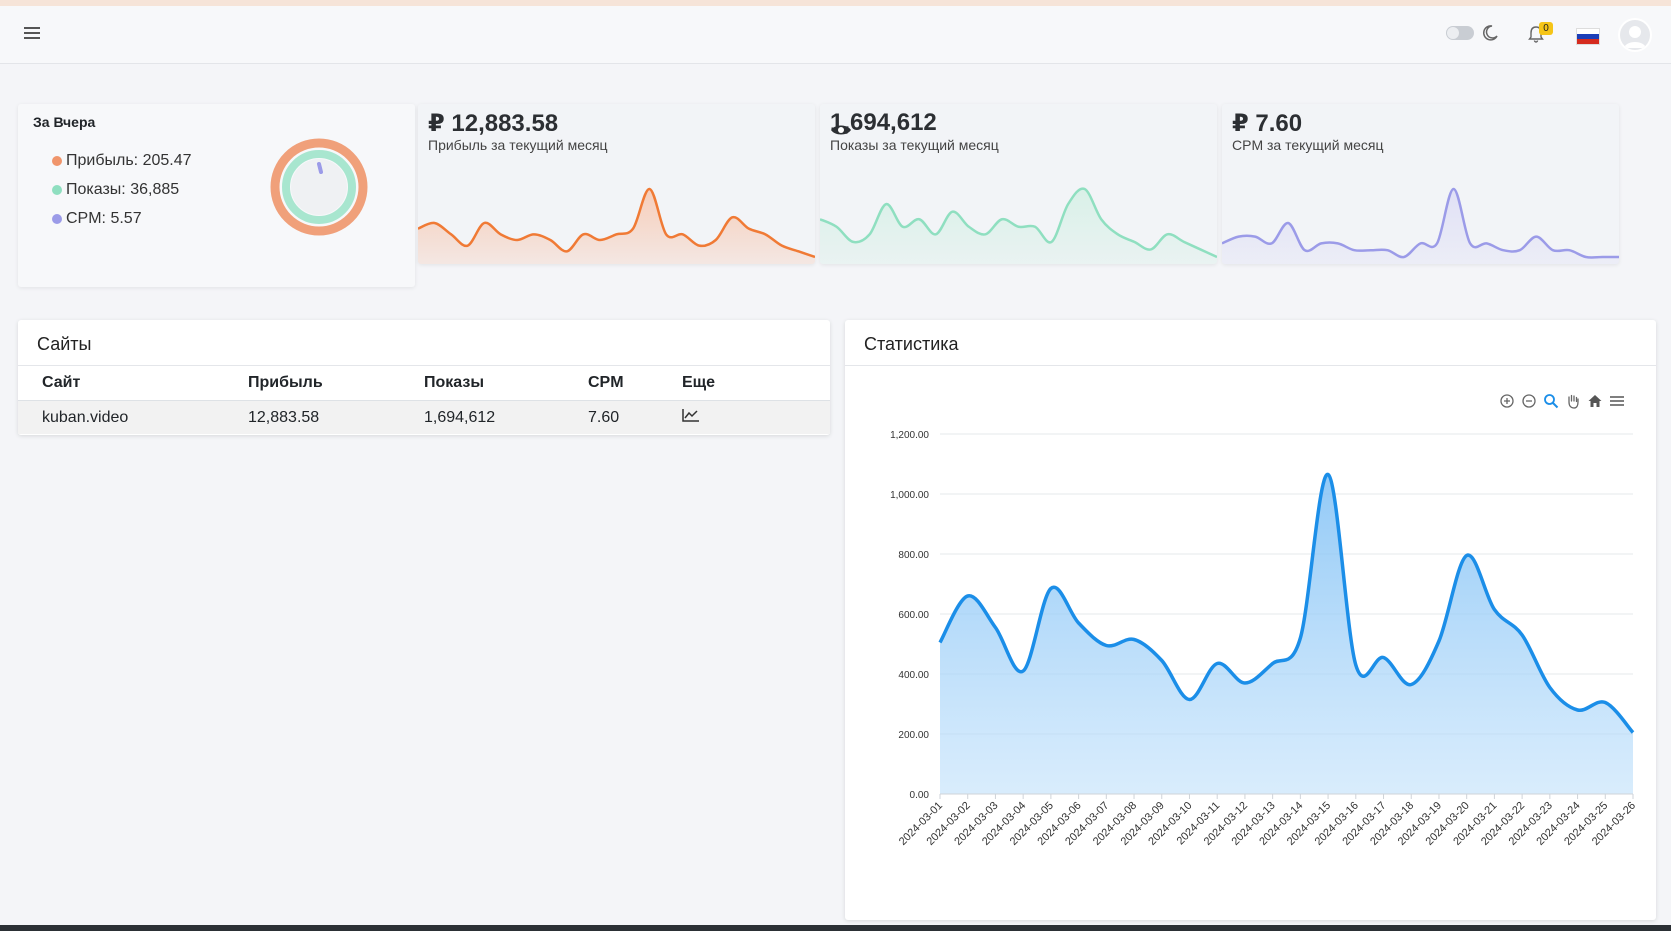 This screenshot has height=931, width=1671. What do you see at coordinates (1546, 28) in the screenshot?
I see `notification-badge: 0` at bounding box center [1546, 28].